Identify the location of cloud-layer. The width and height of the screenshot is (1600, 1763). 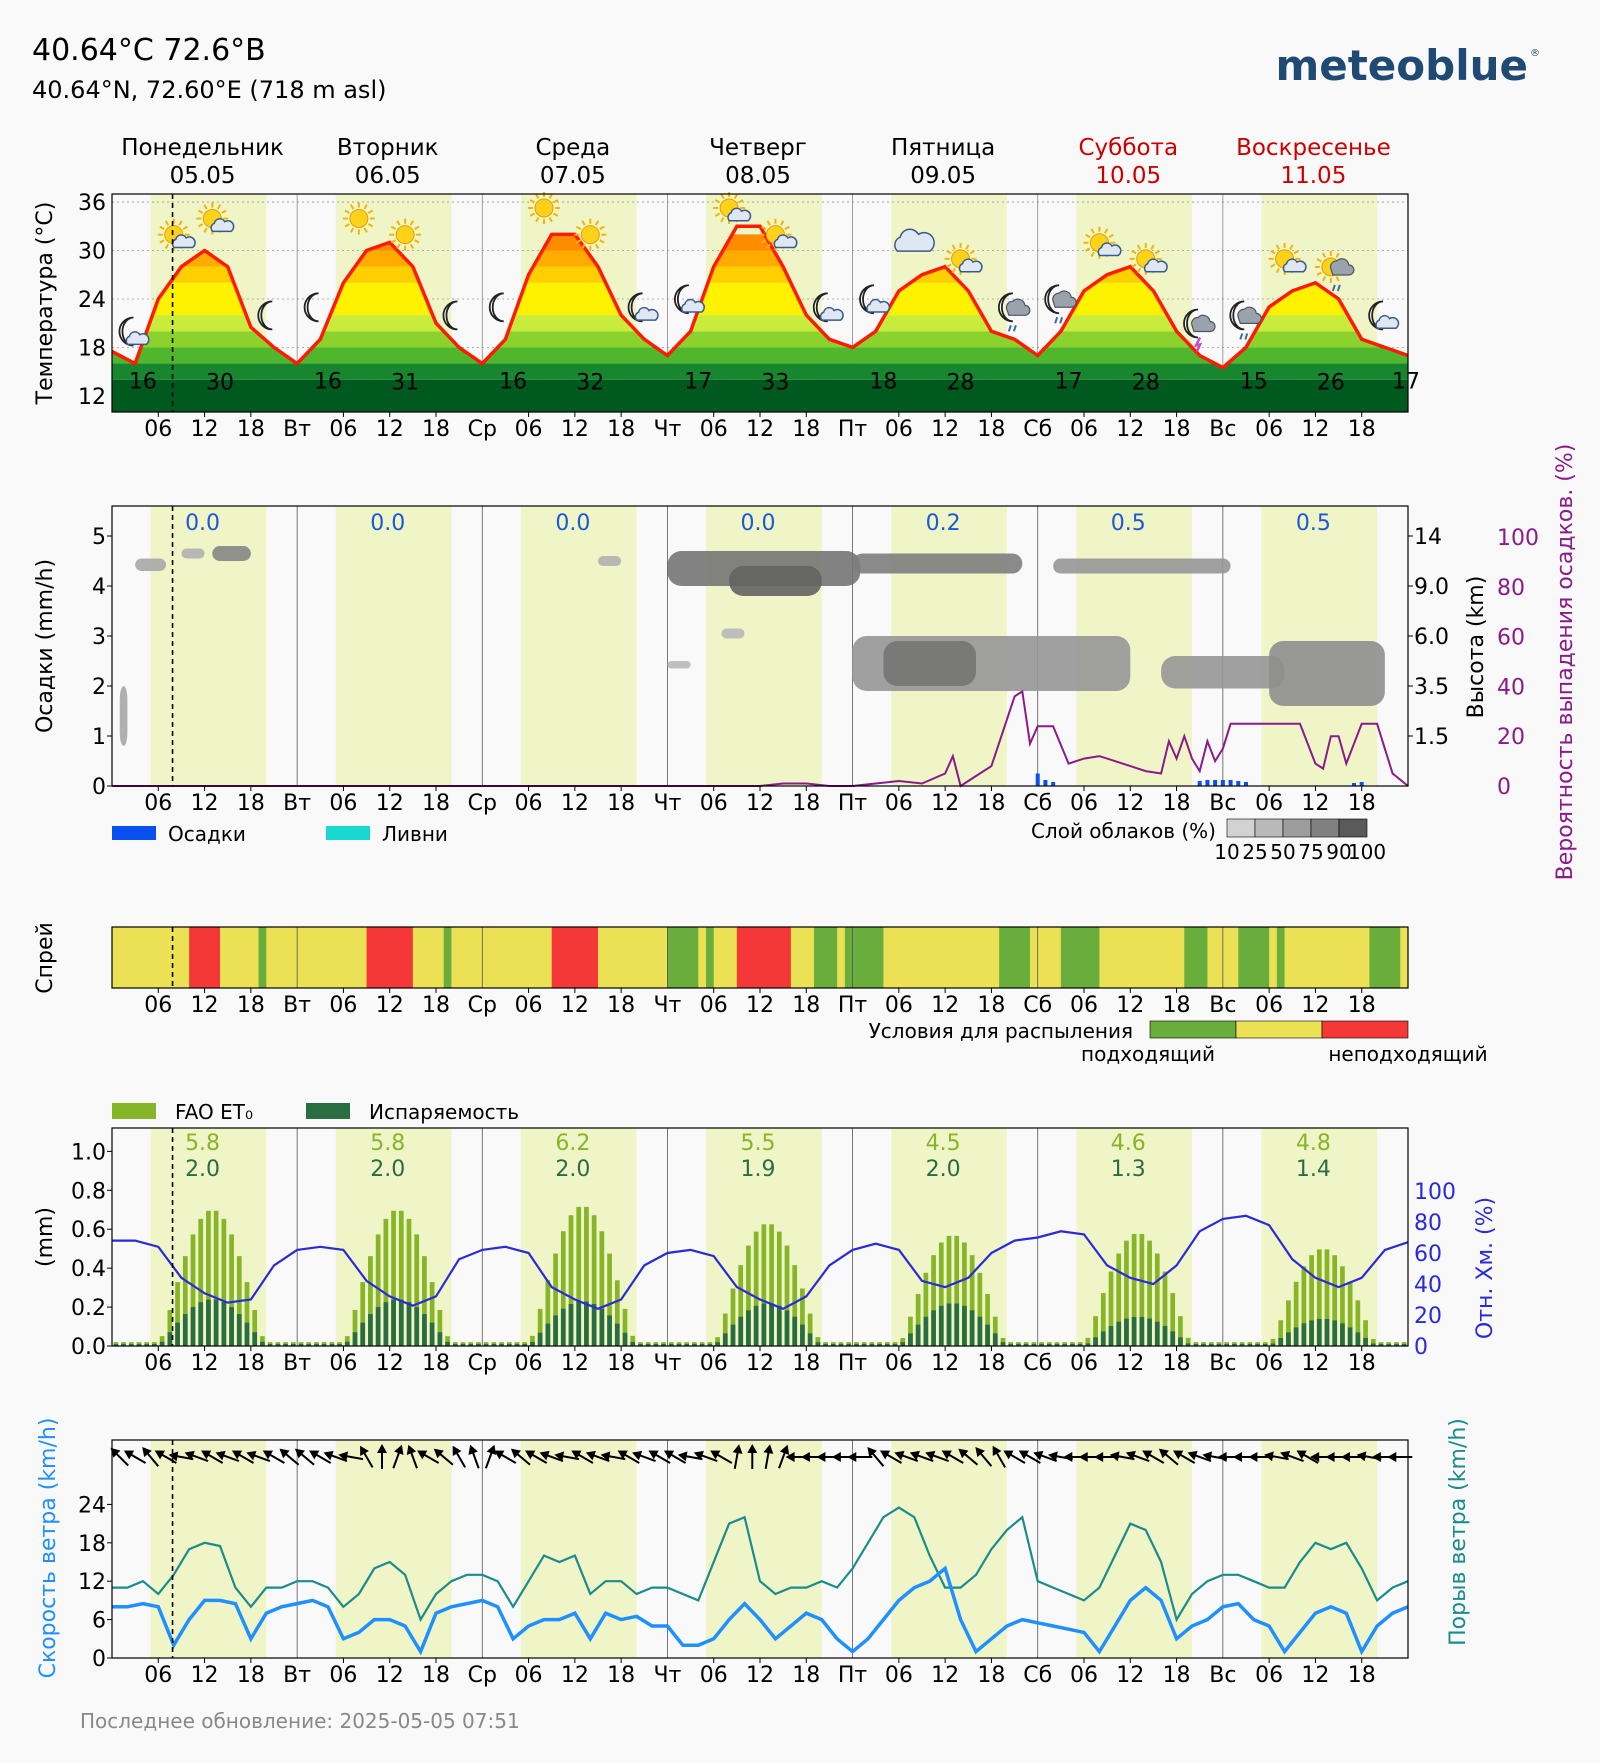
(150, 564).